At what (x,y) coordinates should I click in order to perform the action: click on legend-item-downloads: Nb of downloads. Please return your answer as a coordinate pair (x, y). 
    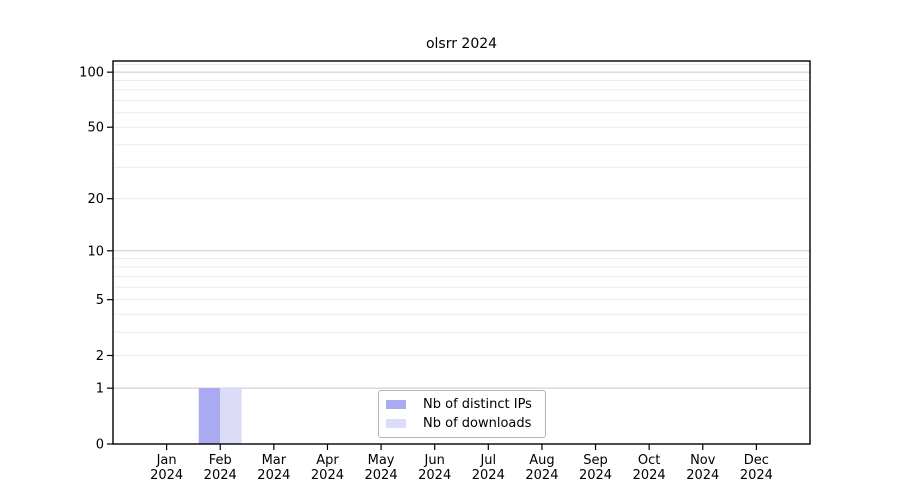
    Looking at the image, I should click on (465, 424).